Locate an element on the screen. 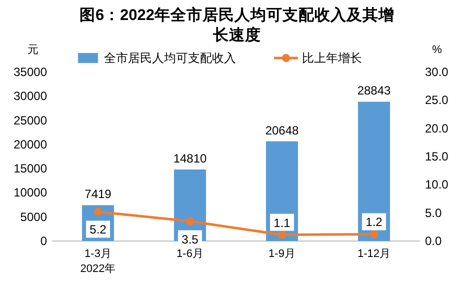 The image size is (474, 290). x-tick-label: 1-12月 is located at coordinates (374, 254).